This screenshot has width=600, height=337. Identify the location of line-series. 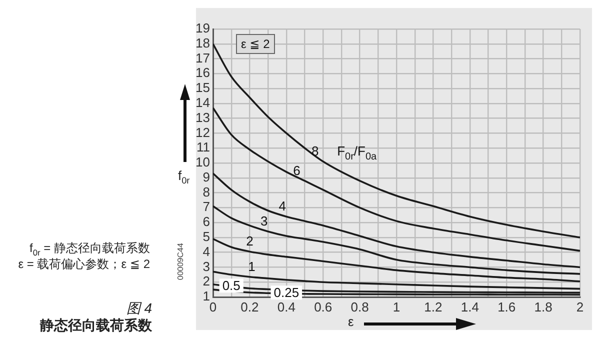
(396, 260).